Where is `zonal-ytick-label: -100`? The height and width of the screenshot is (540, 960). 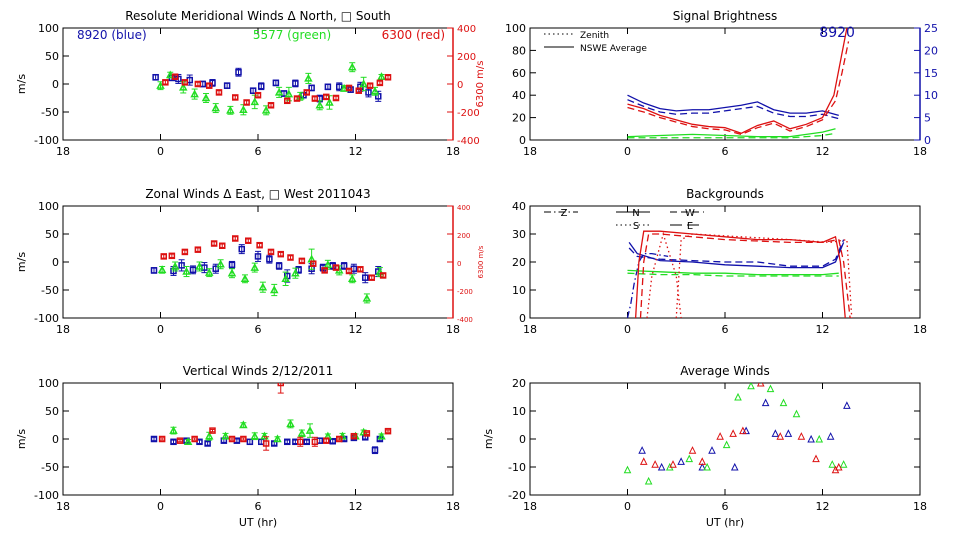 zonal-ytick-label: -100 is located at coordinates (46, 318).